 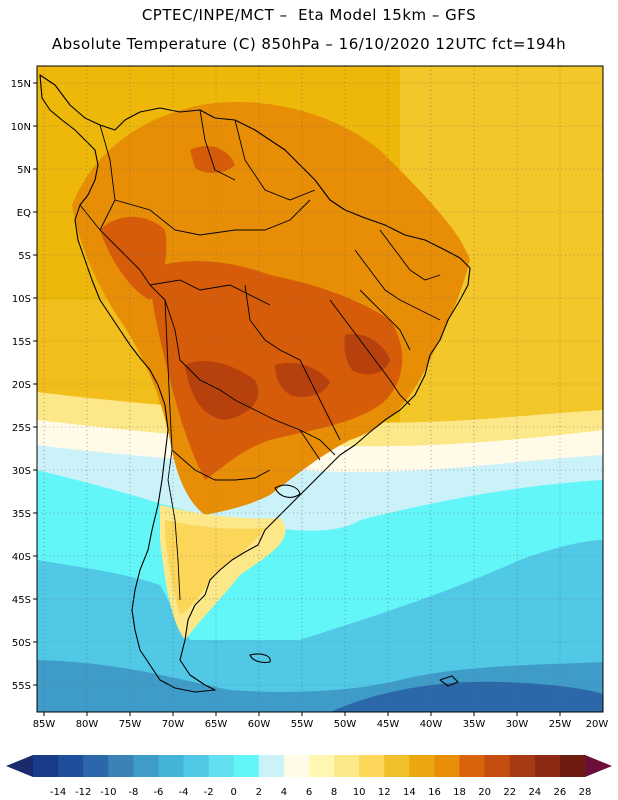 What do you see at coordinates (259, 792) in the screenshot?
I see `colorbar-tick-label: 2` at bounding box center [259, 792].